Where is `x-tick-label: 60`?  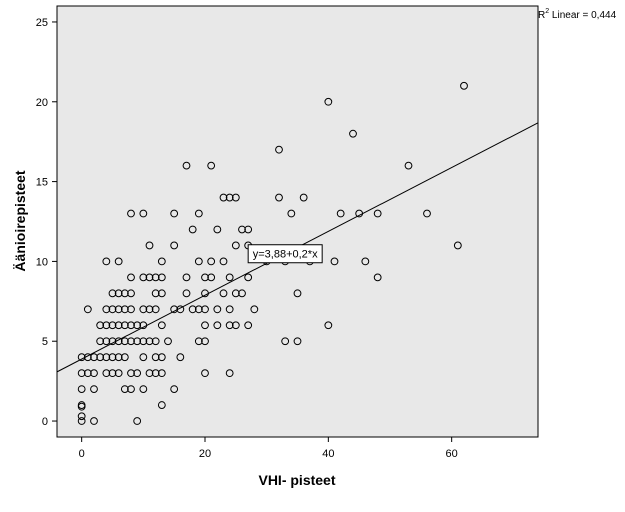 x-tick-label: 60 is located at coordinates (452, 454).